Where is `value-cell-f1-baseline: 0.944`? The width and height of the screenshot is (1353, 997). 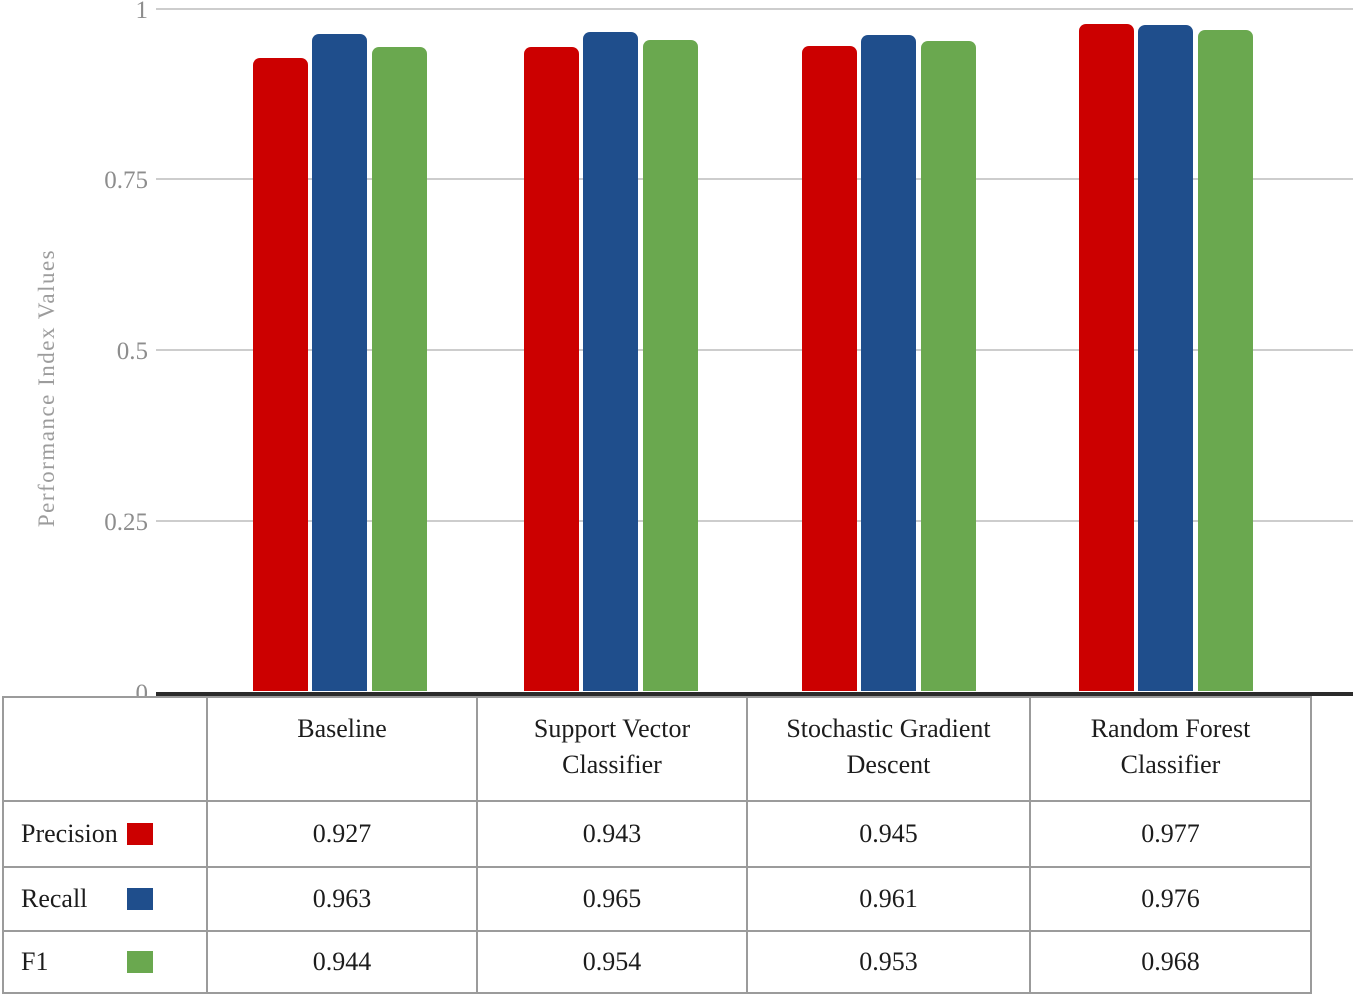 value-cell-f1-baseline: 0.944 is located at coordinates (342, 962).